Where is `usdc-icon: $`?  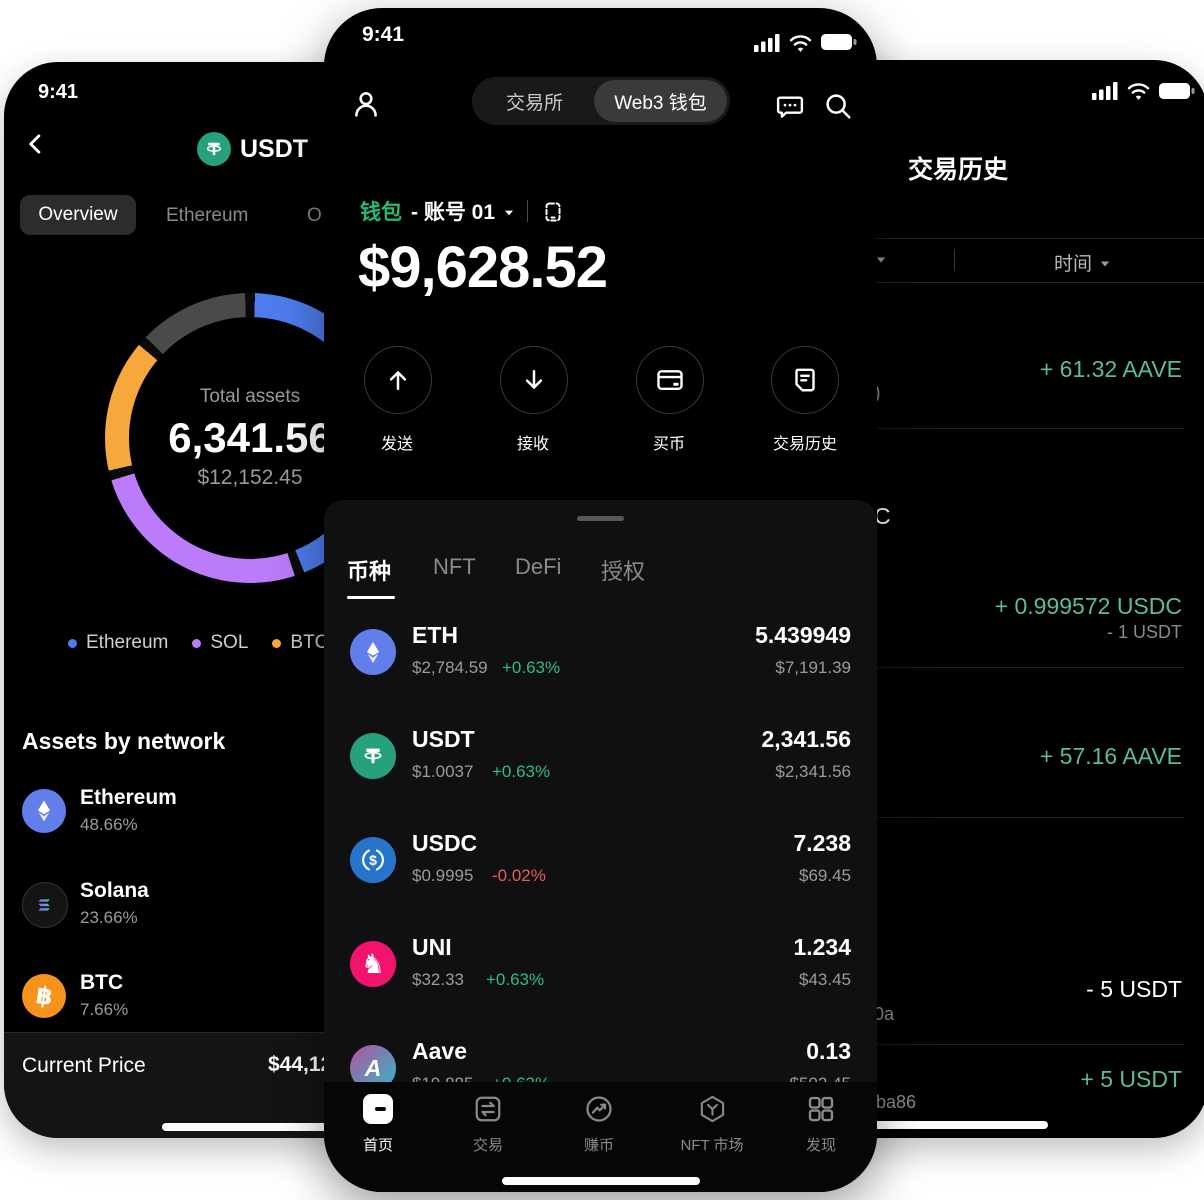
usdc-icon: $ is located at coordinates (373, 860).